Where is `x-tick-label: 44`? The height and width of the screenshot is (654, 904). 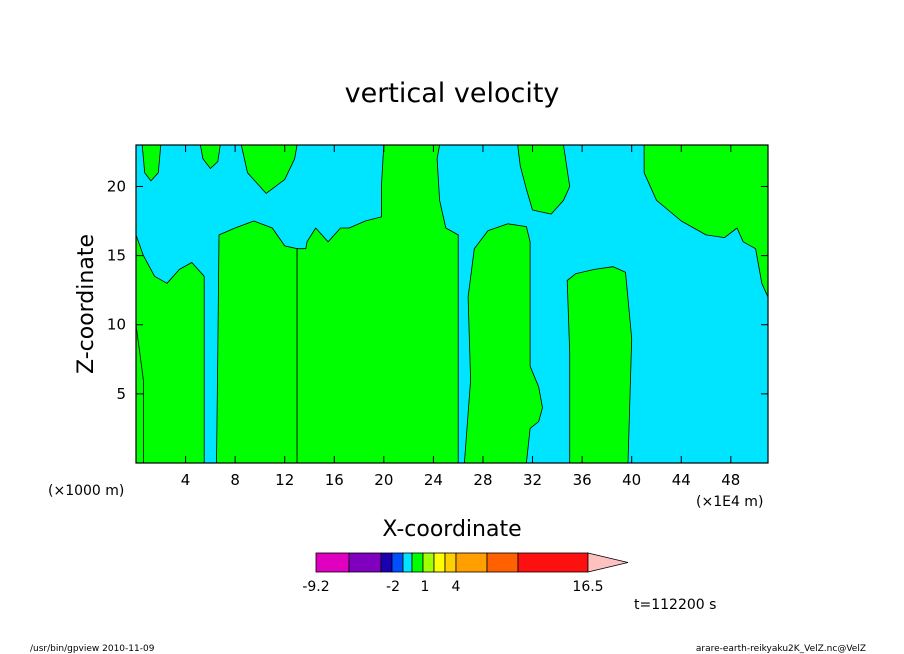 x-tick-label: 44 is located at coordinates (681, 480).